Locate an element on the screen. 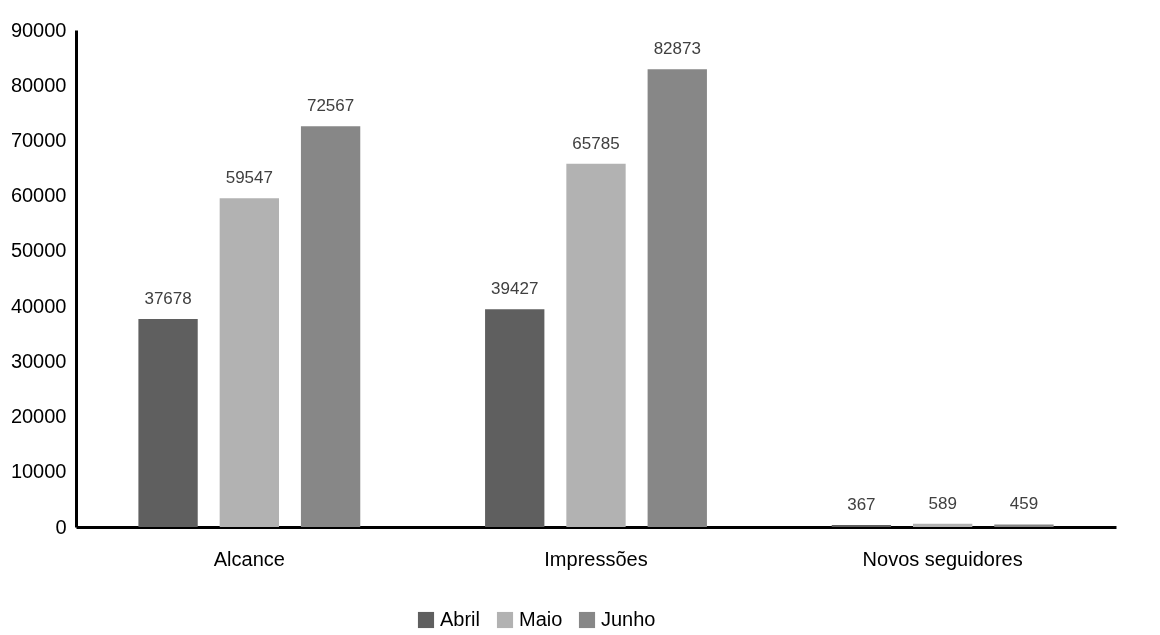 The image size is (1160, 635). y-tick-label: 60000 is located at coordinates (38, 195).